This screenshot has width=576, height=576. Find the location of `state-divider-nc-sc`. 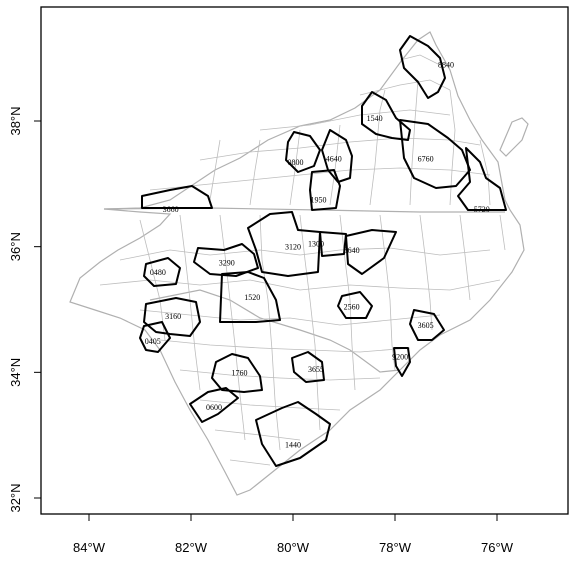

state-divider-nc-sc is located at coordinates (275, 331).